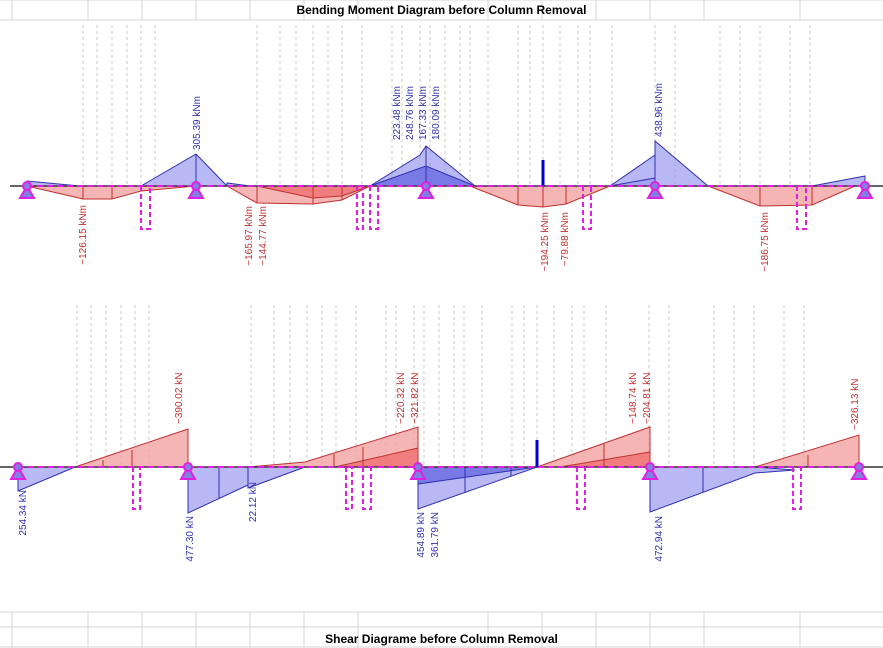  I want to click on moment-label: −194.25 kNm, so click(545, 242).